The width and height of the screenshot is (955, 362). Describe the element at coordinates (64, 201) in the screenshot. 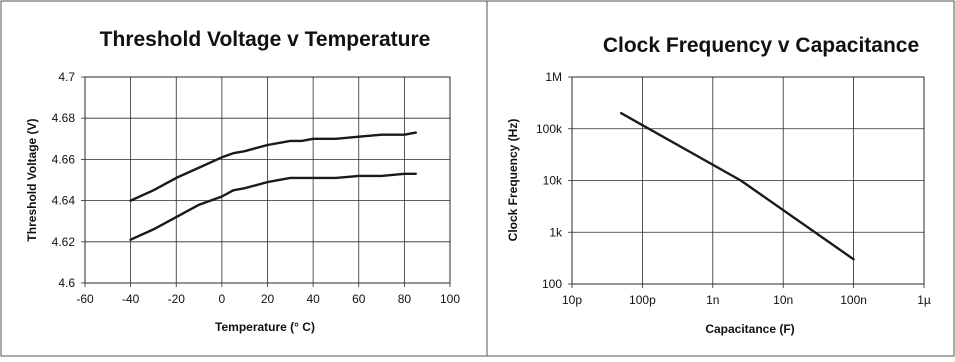

I see `chart-1-y-tick-label: 4.64` at that location.